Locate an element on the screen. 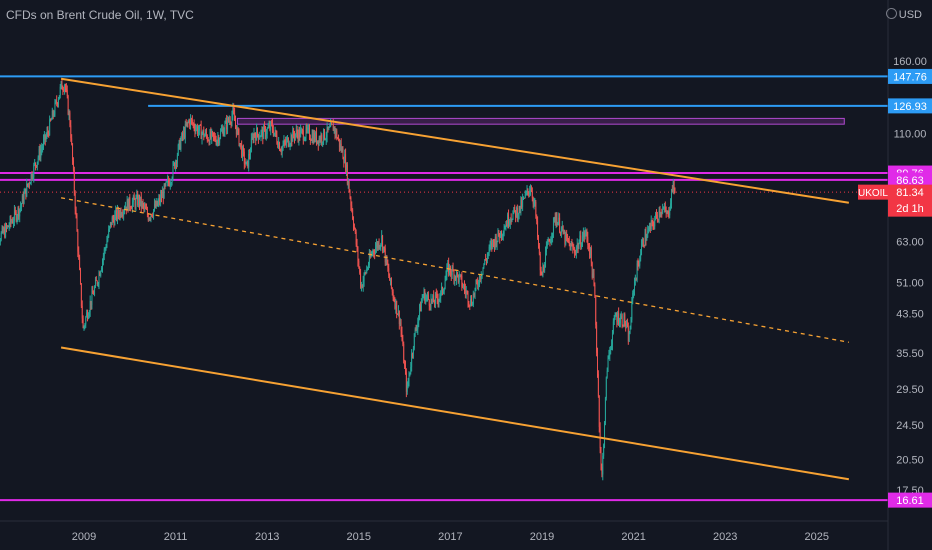 This screenshot has height=550, width=932. time-tick-label: 2009 is located at coordinates (84, 537).